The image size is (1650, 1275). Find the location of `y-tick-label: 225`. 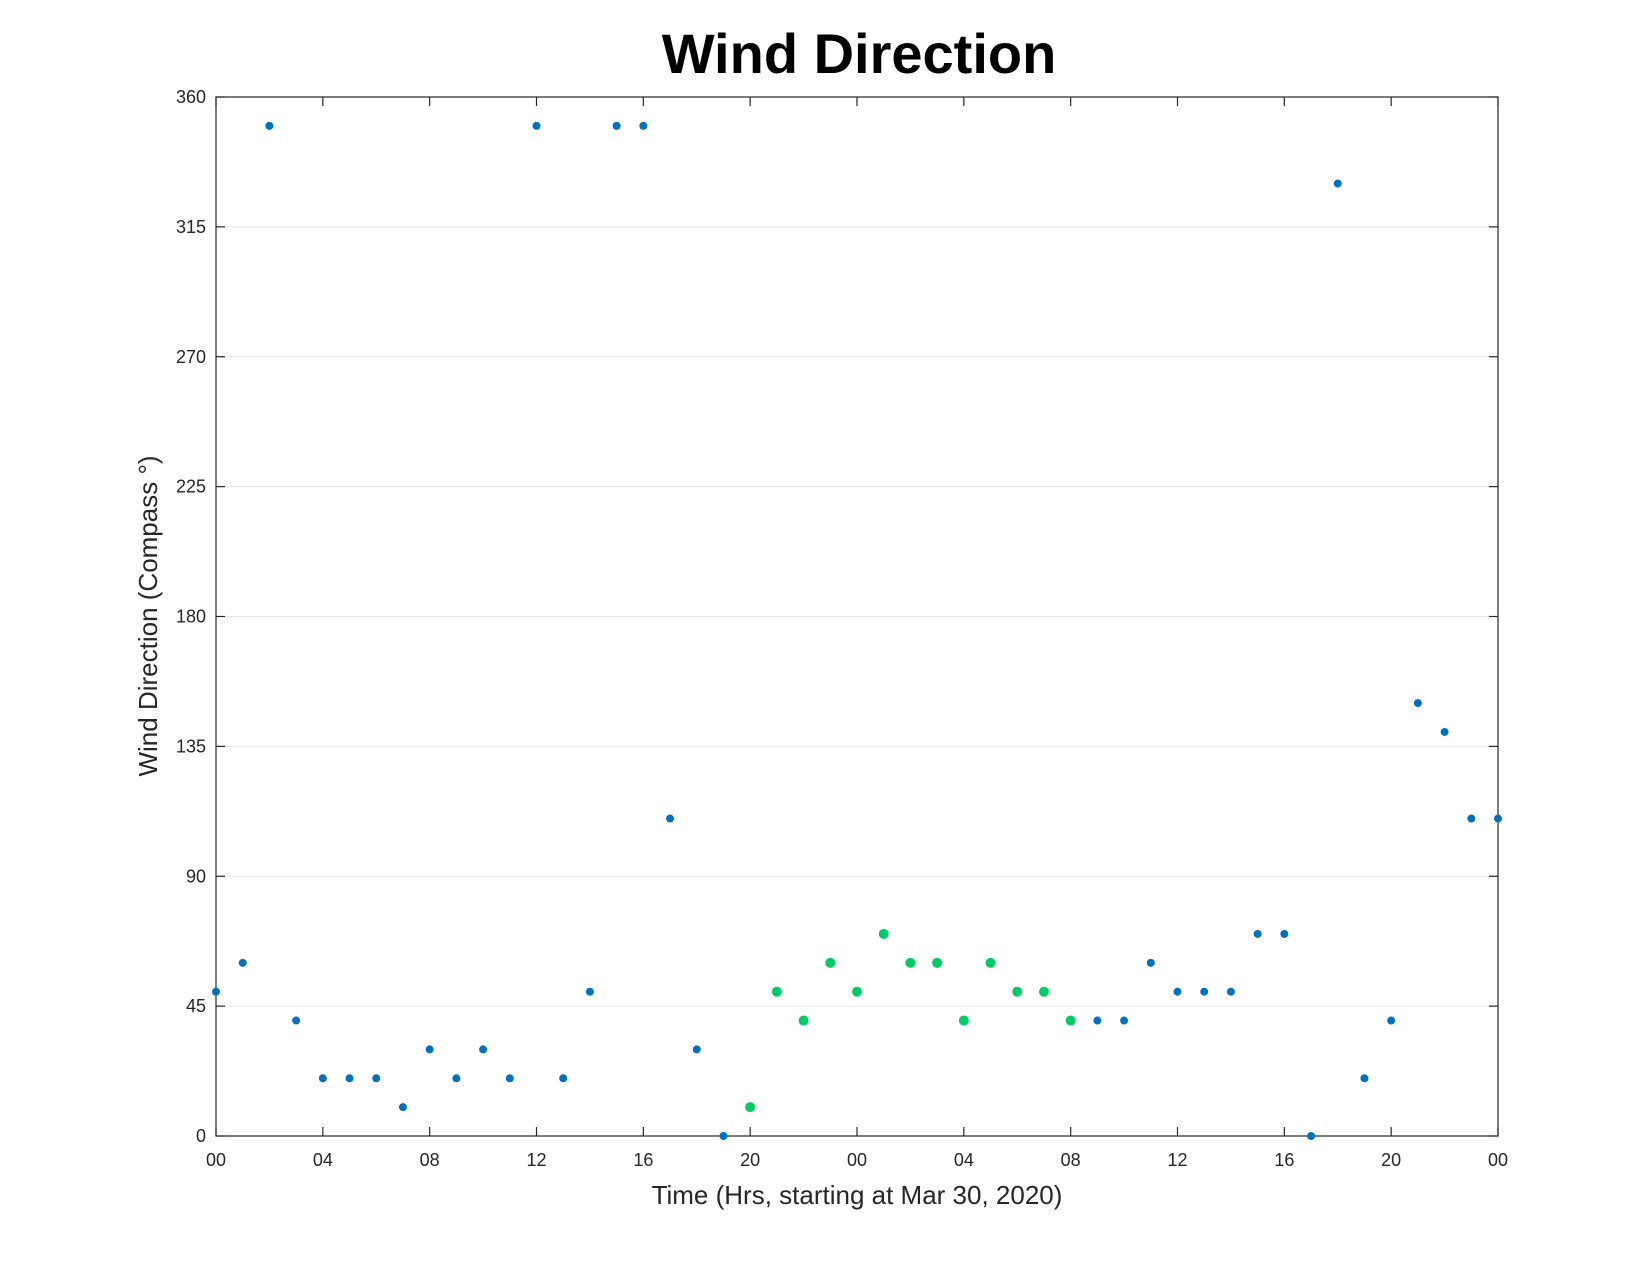

y-tick-label: 225 is located at coordinates (191, 487).